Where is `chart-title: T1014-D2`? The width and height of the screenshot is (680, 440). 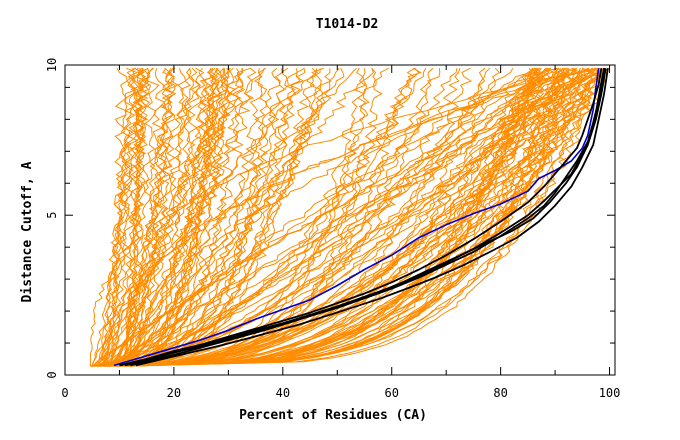
chart-title: T1014-D2 is located at coordinates (347, 24).